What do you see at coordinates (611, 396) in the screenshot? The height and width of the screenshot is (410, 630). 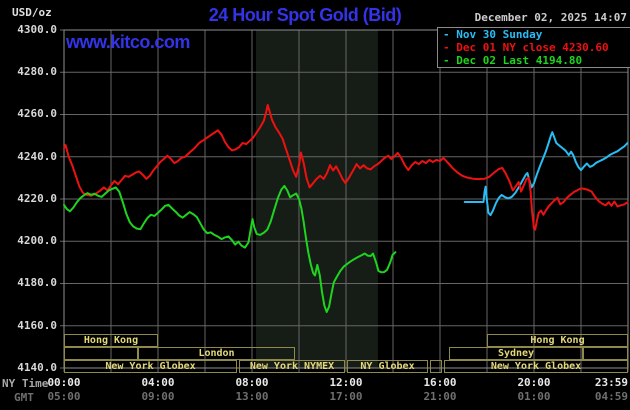 I see `x-tick-gmt-0459: 04:59` at bounding box center [611, 396].